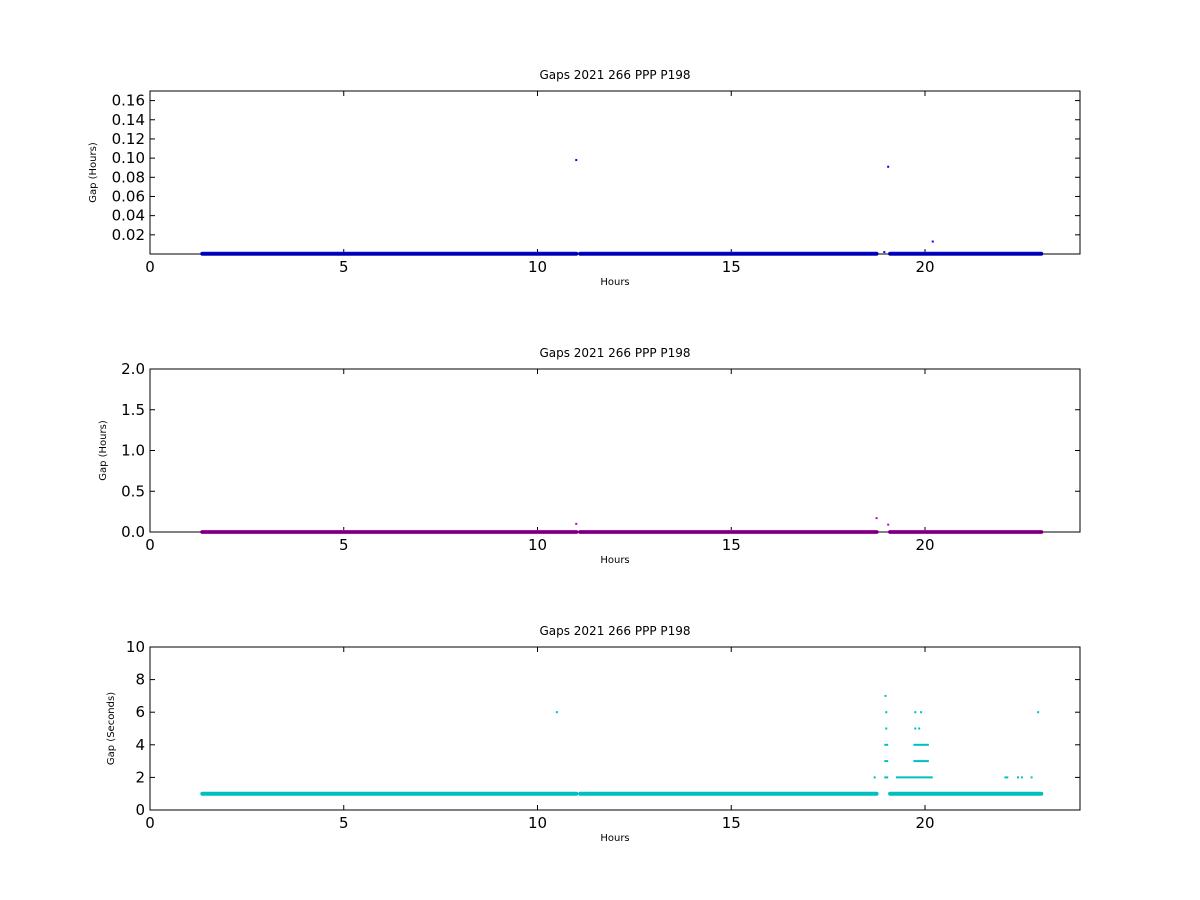 The image size is (1200, 900). I want to click on y-tick-label: 0.02, so click(128, 235).